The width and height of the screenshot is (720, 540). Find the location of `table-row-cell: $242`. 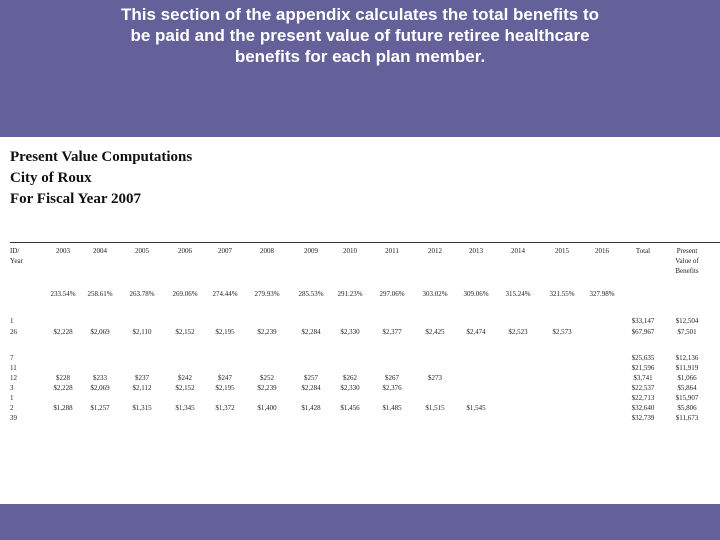

table-row-cell: $242 is located at coordinates (185, 378).